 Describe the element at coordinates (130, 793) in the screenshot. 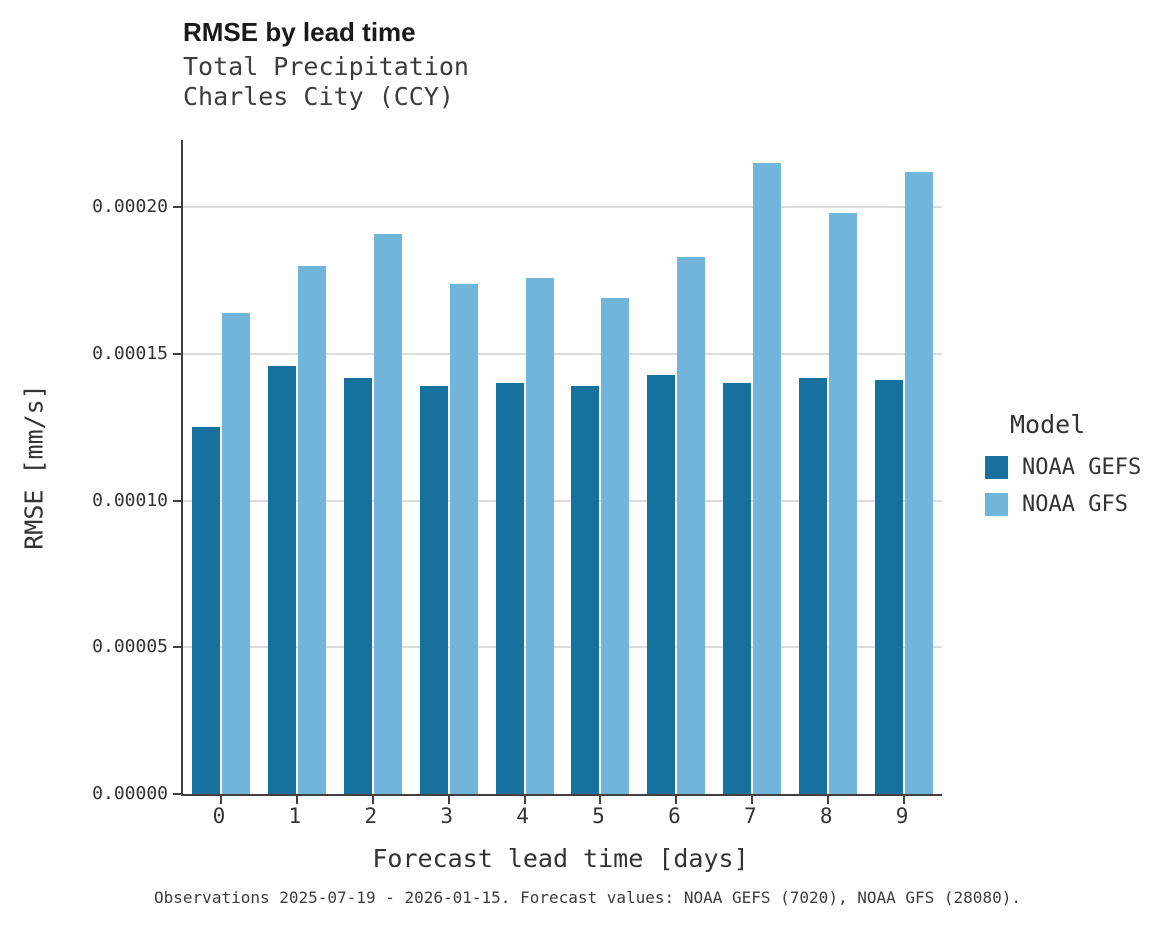

I see `y-tick-label: 0.00000` at that location.